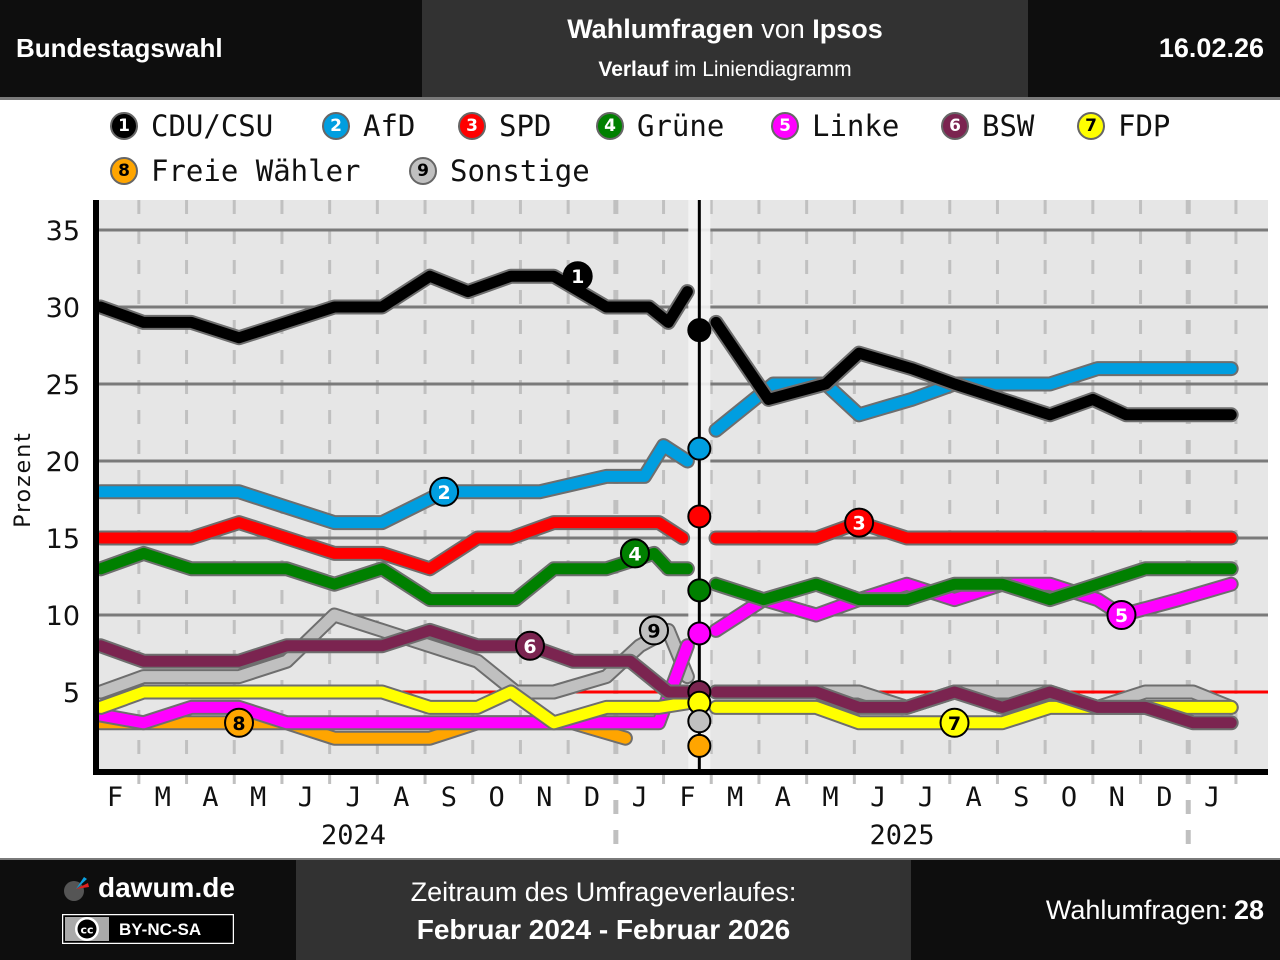 Image resolution: width=1280 pixels, height=960 pixels. I want to click on y-tick-label: 10, so click(63, 616).